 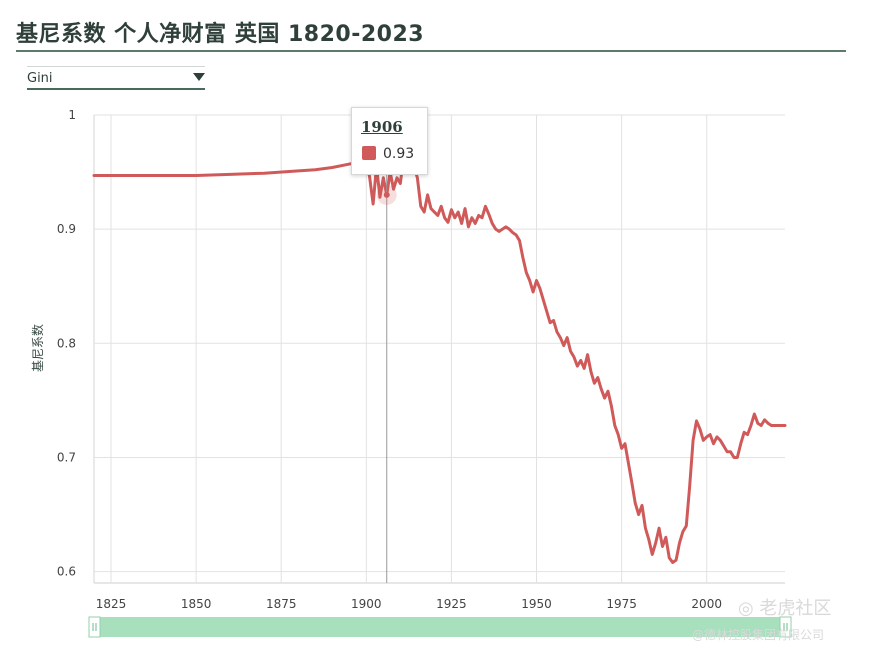 What do you see at coordinates (72, 115) in the screenshot?
I see `y-tick-label: 1` at bounding box center [72, 115].